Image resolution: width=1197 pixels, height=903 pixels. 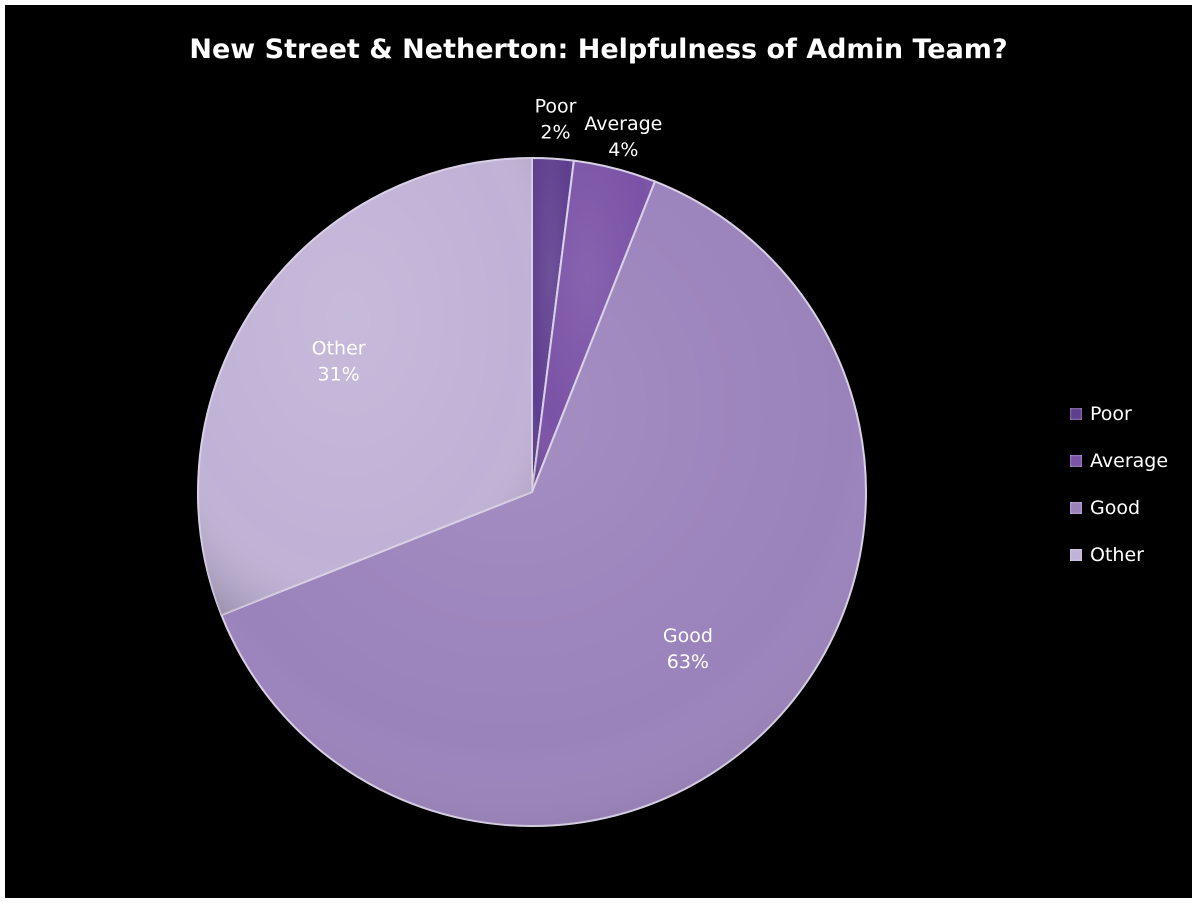 What do you see at coordinates (1115, 508) in the screenshot?
I see `legend-label-good: Good` at bounding box center [1115, 508].